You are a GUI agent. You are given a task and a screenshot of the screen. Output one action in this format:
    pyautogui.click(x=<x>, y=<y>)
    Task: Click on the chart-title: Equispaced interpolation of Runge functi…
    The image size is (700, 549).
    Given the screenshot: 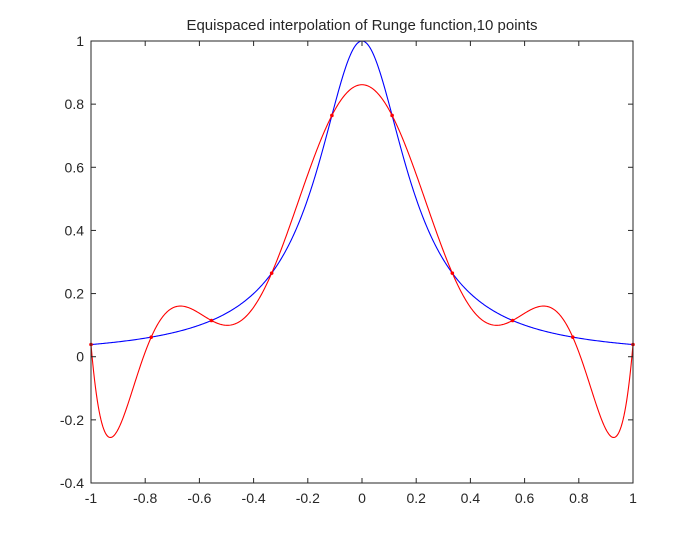 What is the action you would take?
    pyautogui.click(x=361, y=25)
    